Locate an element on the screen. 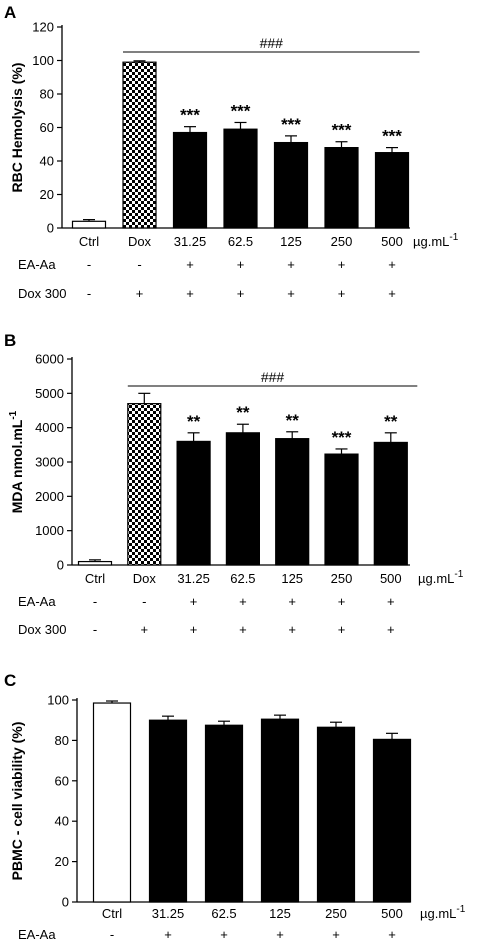 The width and height of the screenshot is (477, 946). y-tick-label: 4000 is located at coordinates (49, 427).